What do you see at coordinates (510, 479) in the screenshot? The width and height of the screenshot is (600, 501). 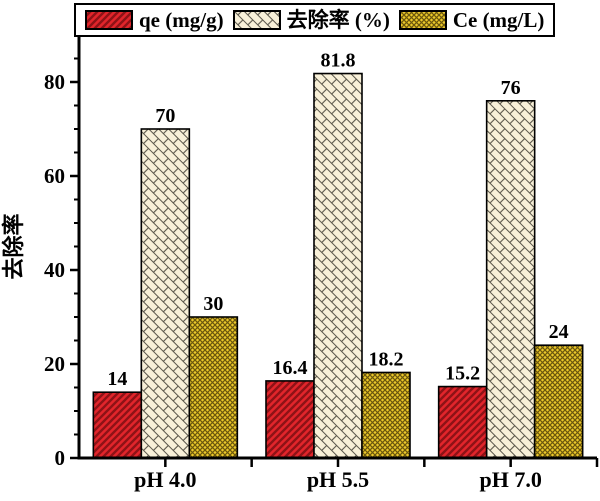 I see `x-tick-label: pH 7.0` at bounding box center [510, 479].